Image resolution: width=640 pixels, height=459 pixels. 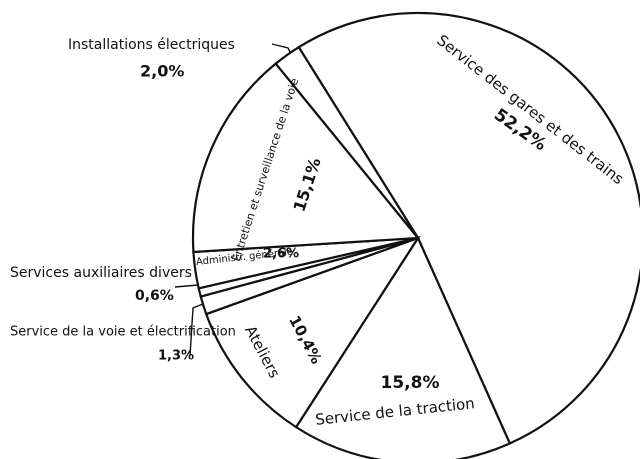 I want to click on value-label: 0,6%, so click(x=154, y=296).